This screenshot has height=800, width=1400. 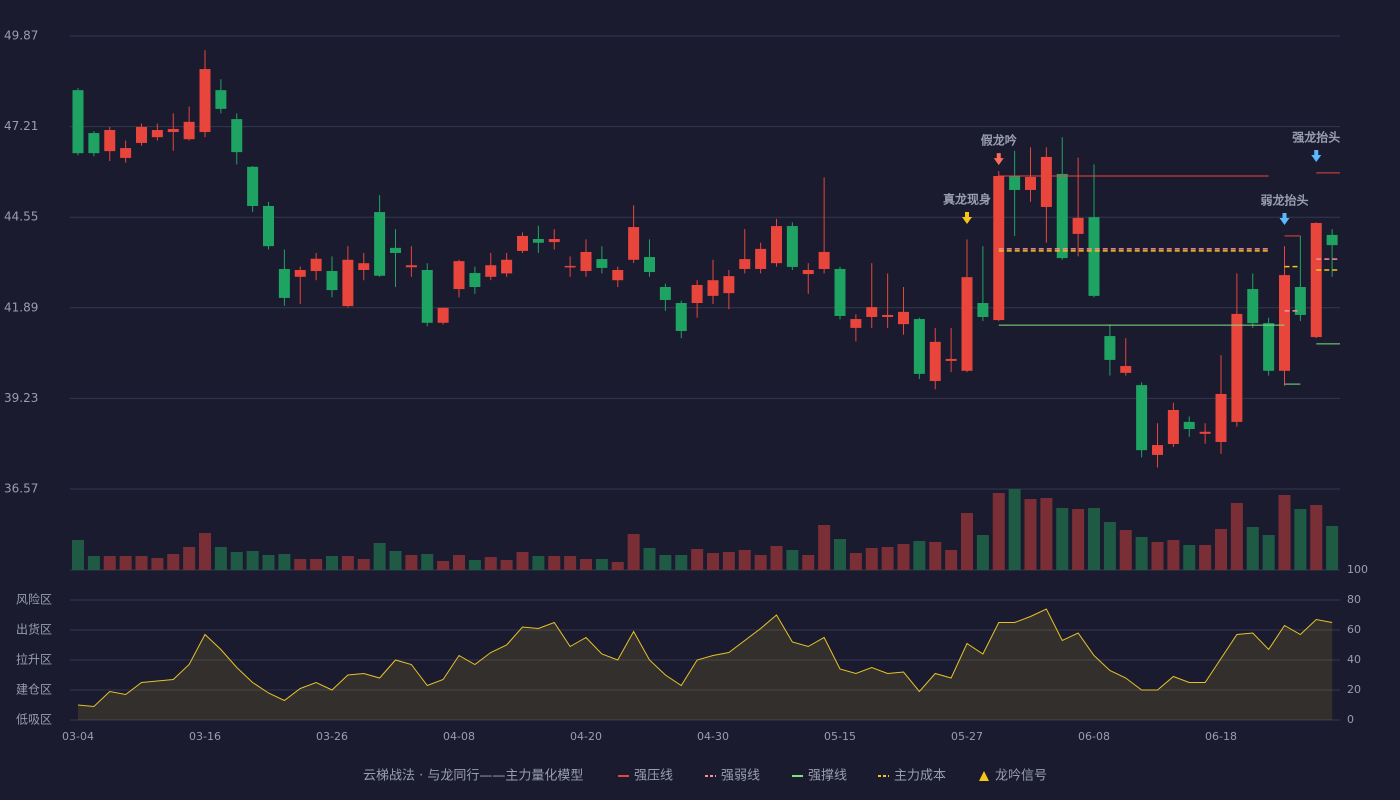 What do you see at coordinates (205, 736) in the screenshot?
I see `x-tick-label: 03-16` at bounding box center [205, 736].